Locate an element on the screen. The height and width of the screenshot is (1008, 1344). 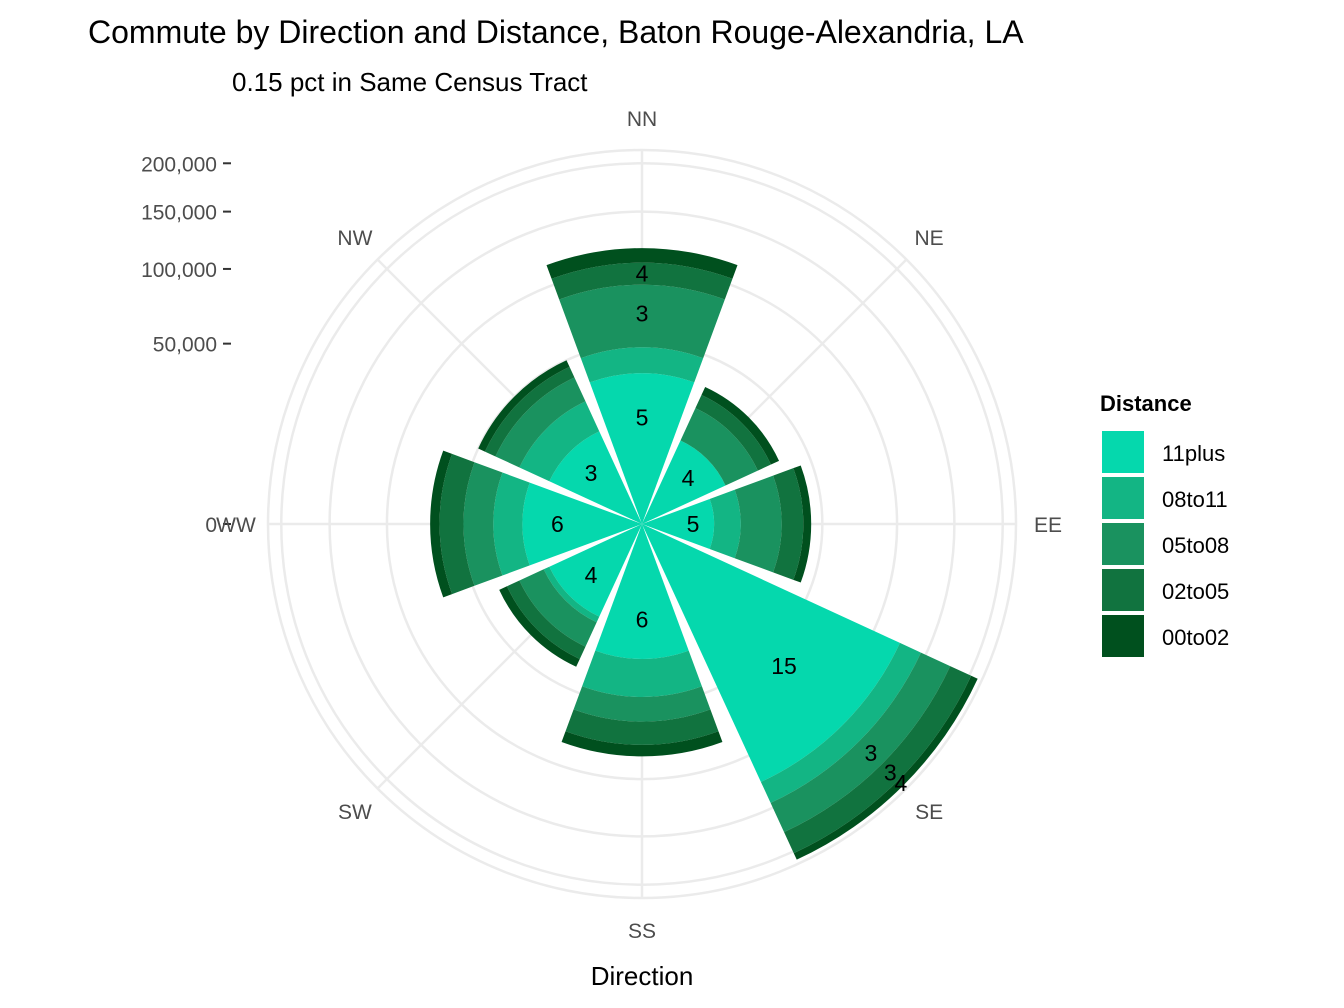
x-axis-title: Direction is located at coordinates (642, 976).